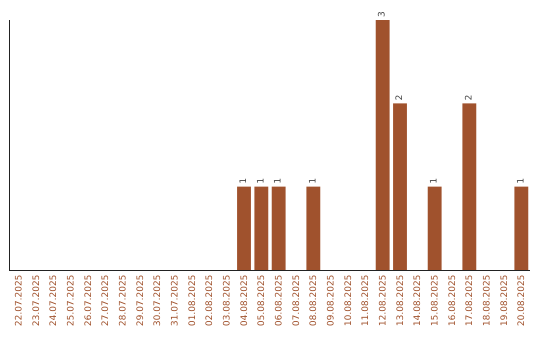  What do you see at coordinates (210, 300) in the screenshot?
I see `x-tick-label: 02.08.2025` at bounding box center [210, 300].